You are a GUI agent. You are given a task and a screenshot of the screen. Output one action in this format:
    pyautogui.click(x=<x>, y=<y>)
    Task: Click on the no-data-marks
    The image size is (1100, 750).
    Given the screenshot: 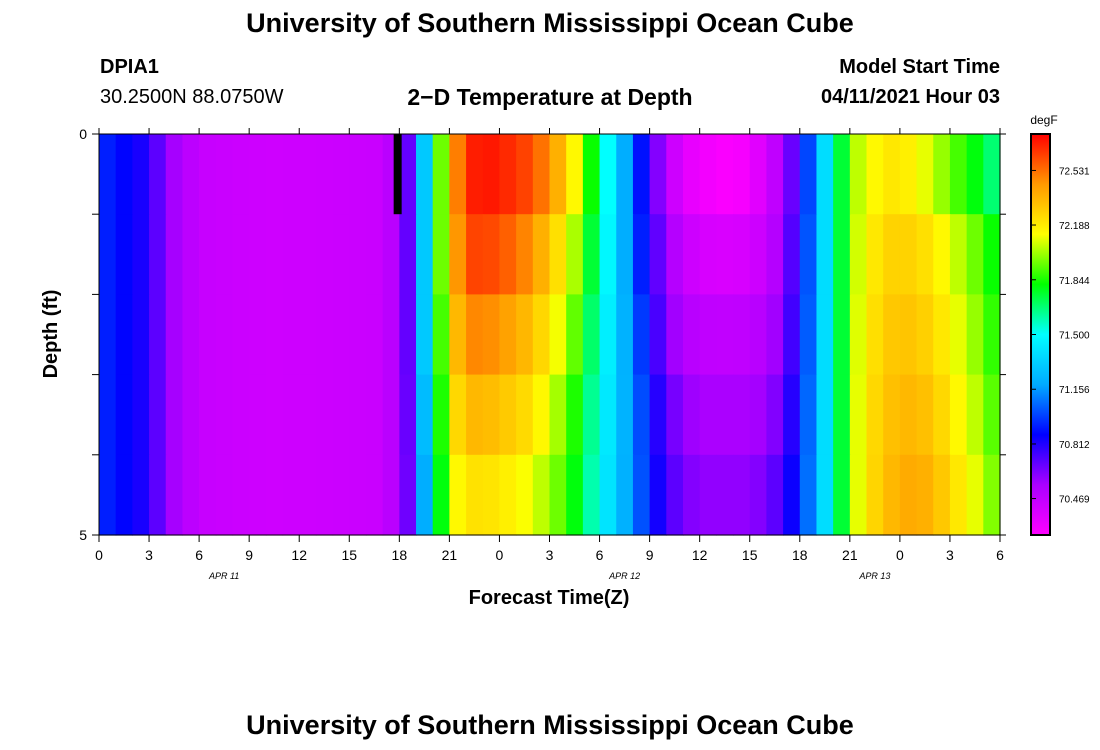 What is the action you would take?
    pyautogui.click(x=397, y=174)
    